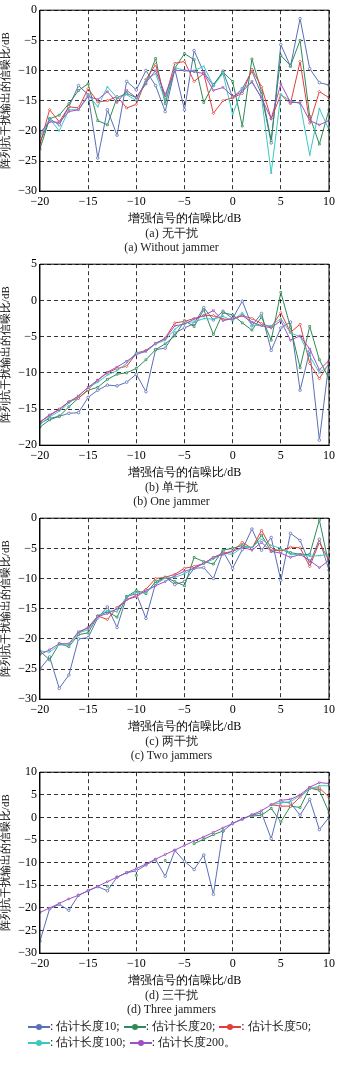 The height and width of the screenshot is (1087, 343). I want to click on legend-label: : 估计长度20;, so click(180, 1026).